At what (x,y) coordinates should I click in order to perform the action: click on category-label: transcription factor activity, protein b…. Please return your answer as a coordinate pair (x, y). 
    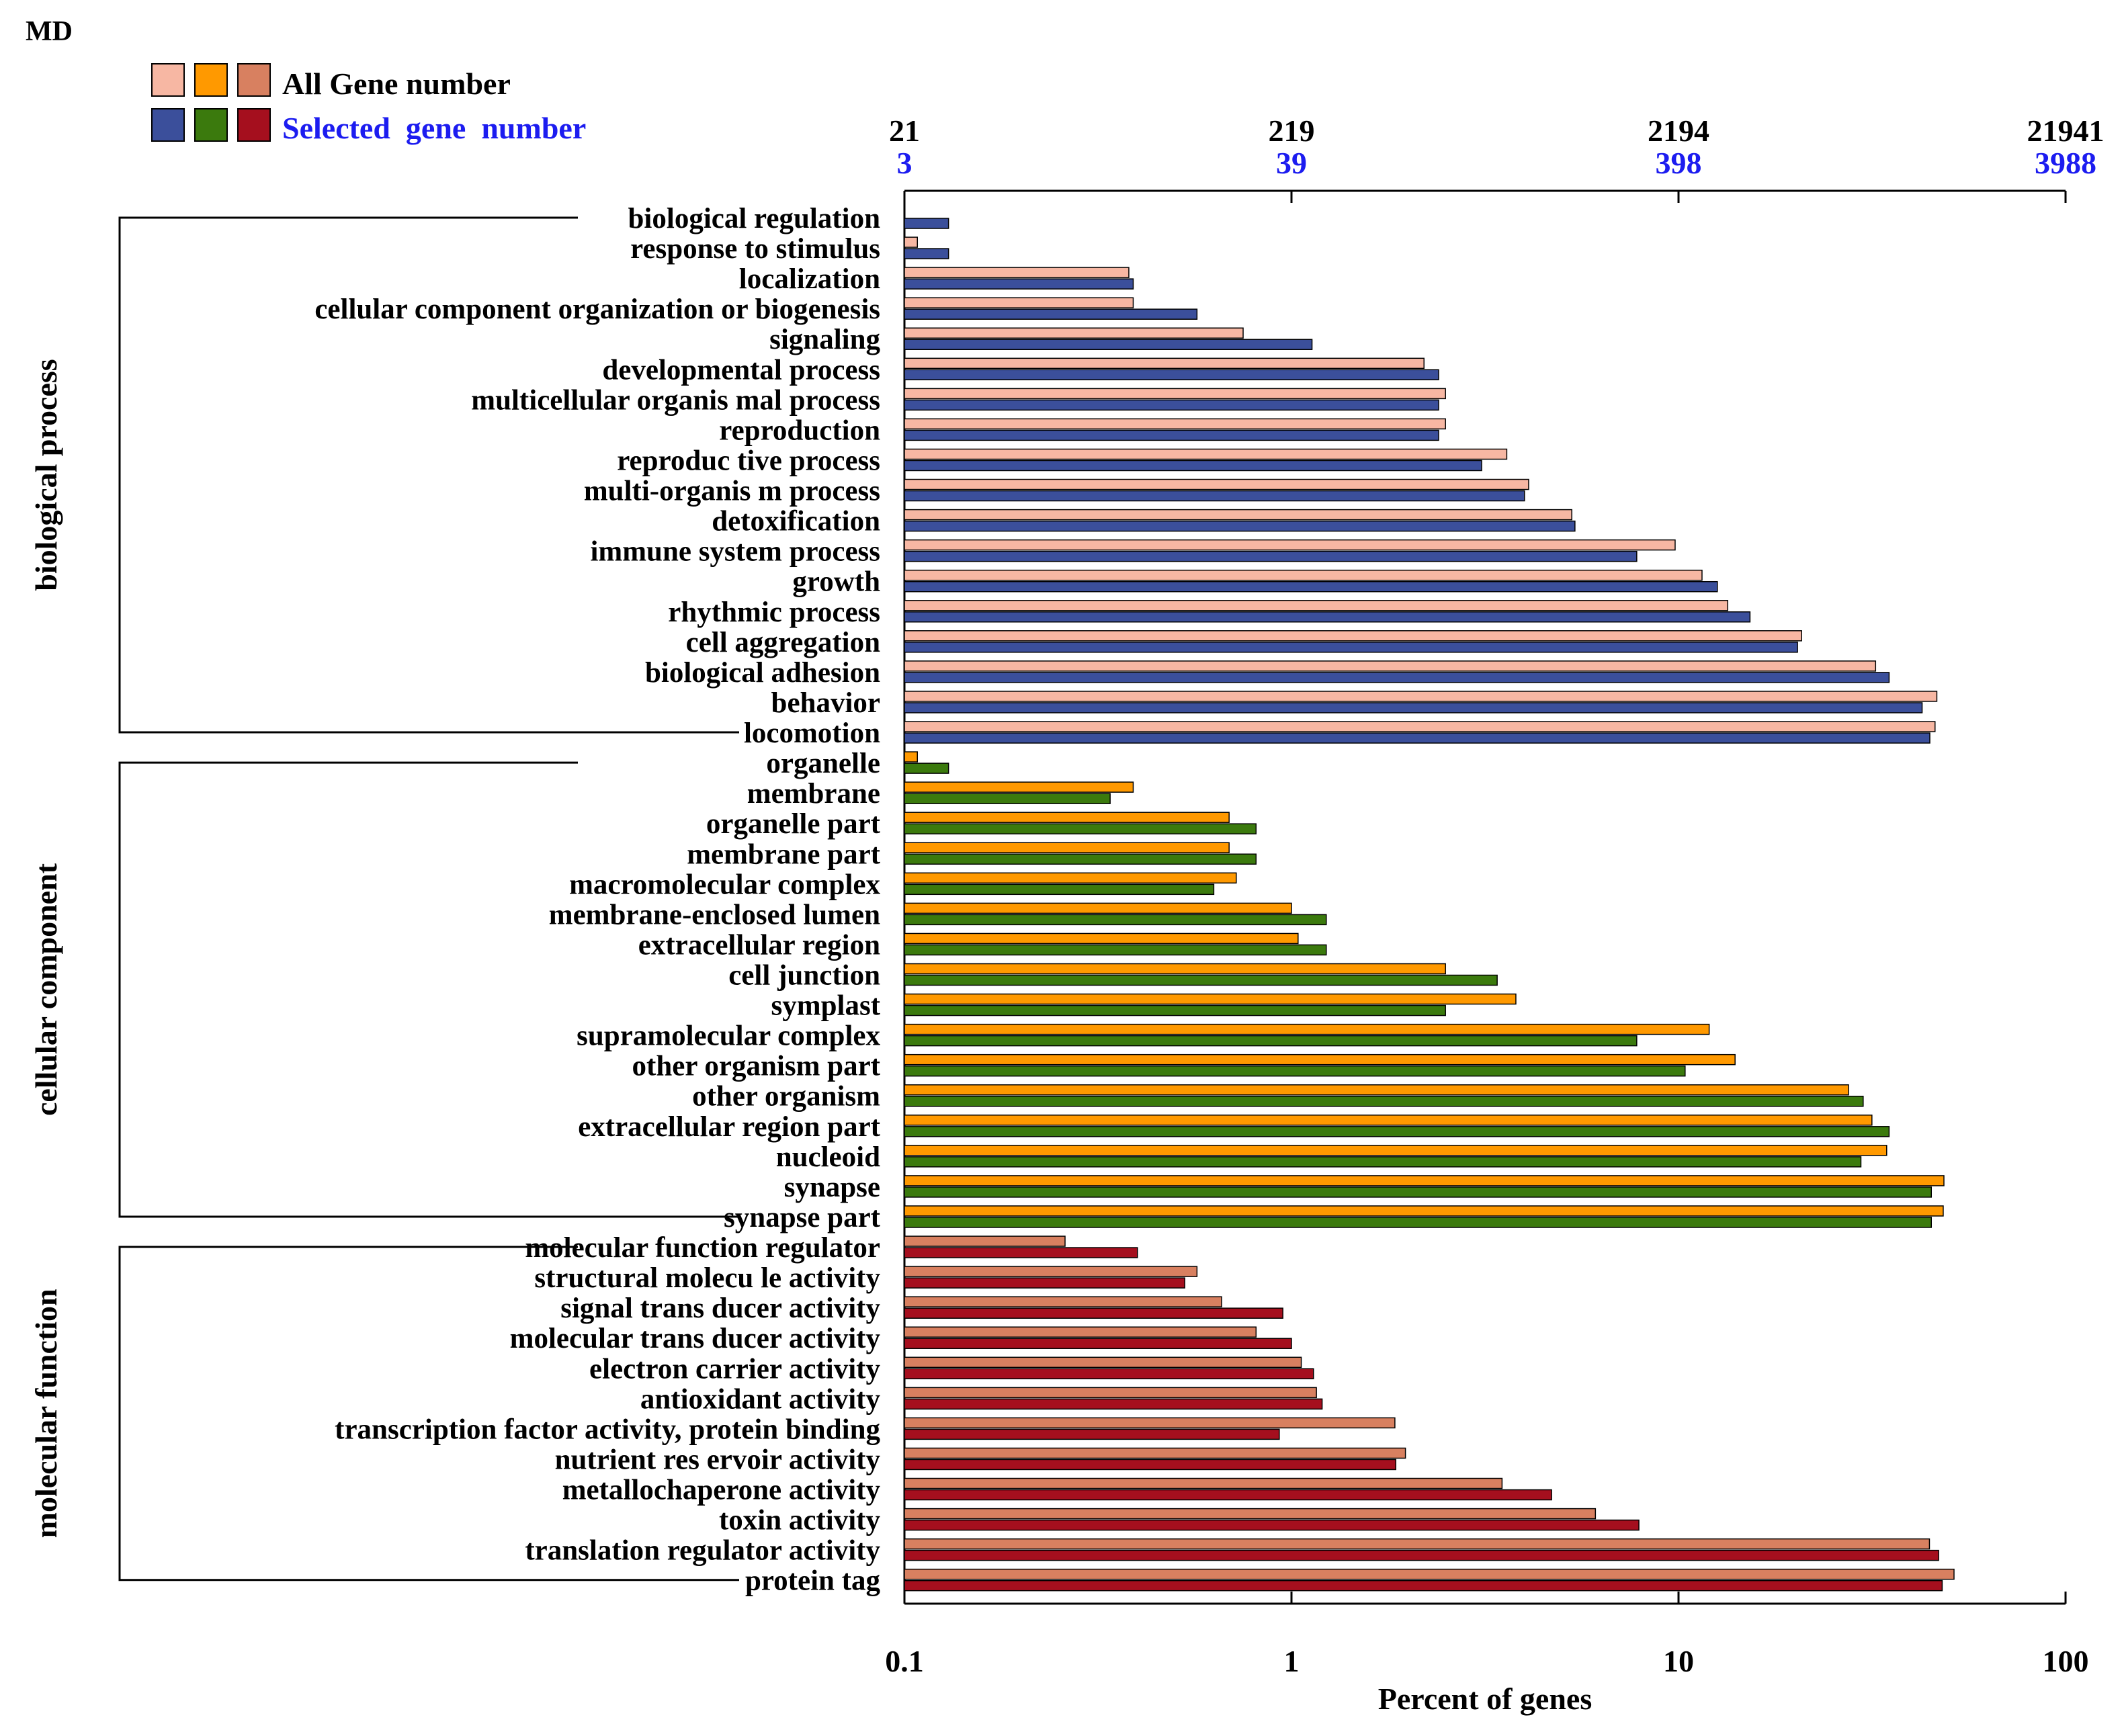
    Looking at the image, I should click on (607, 1429).